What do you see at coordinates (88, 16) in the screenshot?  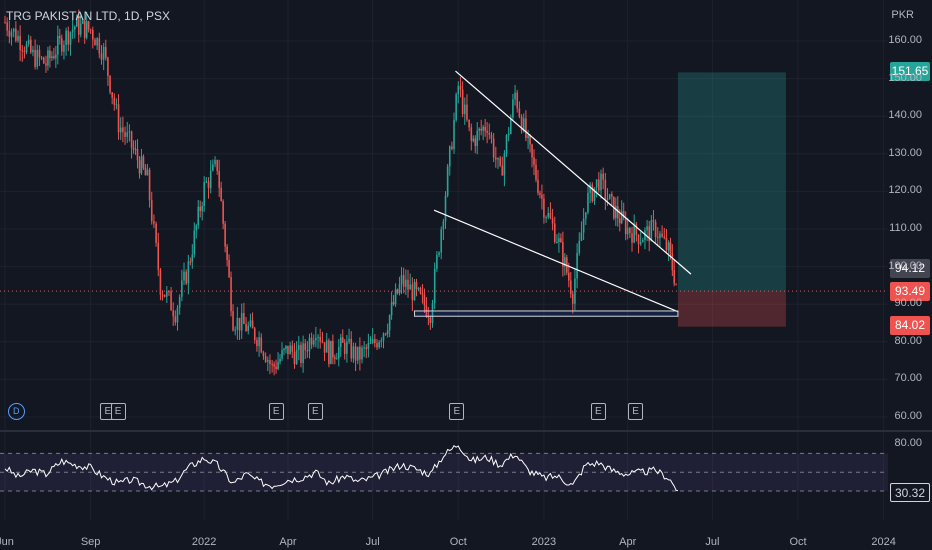 I see `symbol-title: TRG PAKISTAN LTD, 1D, PSX` at bounding box center [88, 16].